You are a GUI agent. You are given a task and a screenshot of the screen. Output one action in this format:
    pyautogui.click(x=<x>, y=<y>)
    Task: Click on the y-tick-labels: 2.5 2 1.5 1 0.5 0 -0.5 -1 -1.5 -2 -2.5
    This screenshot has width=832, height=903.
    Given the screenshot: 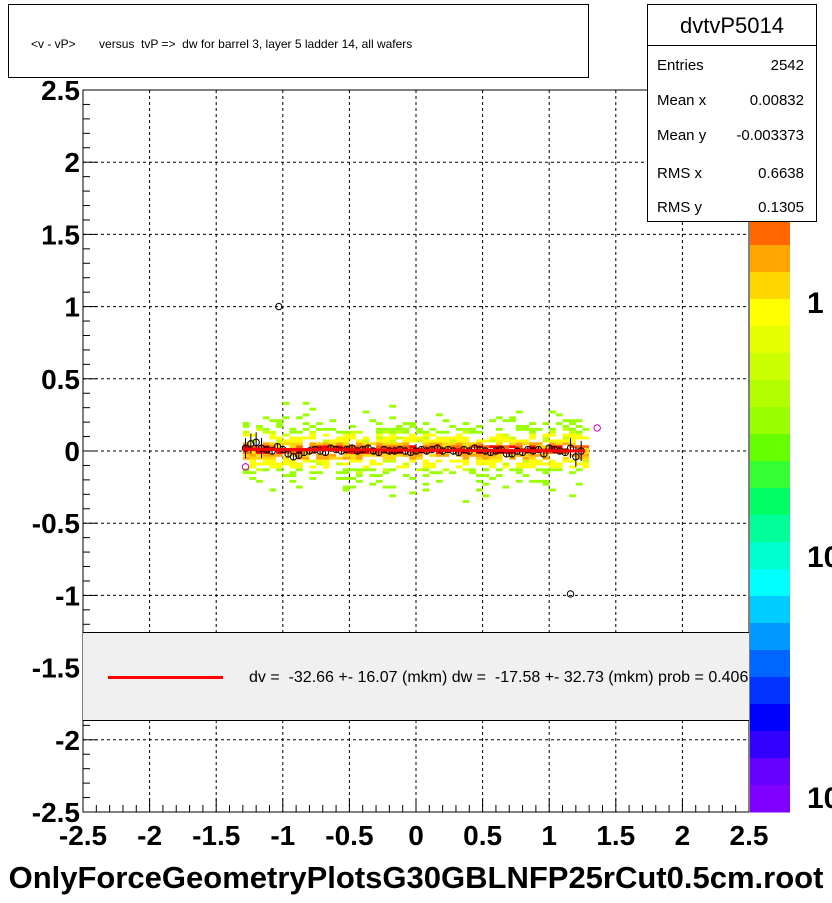 What is the action you would take?
    pyautogui.click(x=56, y=451)
    